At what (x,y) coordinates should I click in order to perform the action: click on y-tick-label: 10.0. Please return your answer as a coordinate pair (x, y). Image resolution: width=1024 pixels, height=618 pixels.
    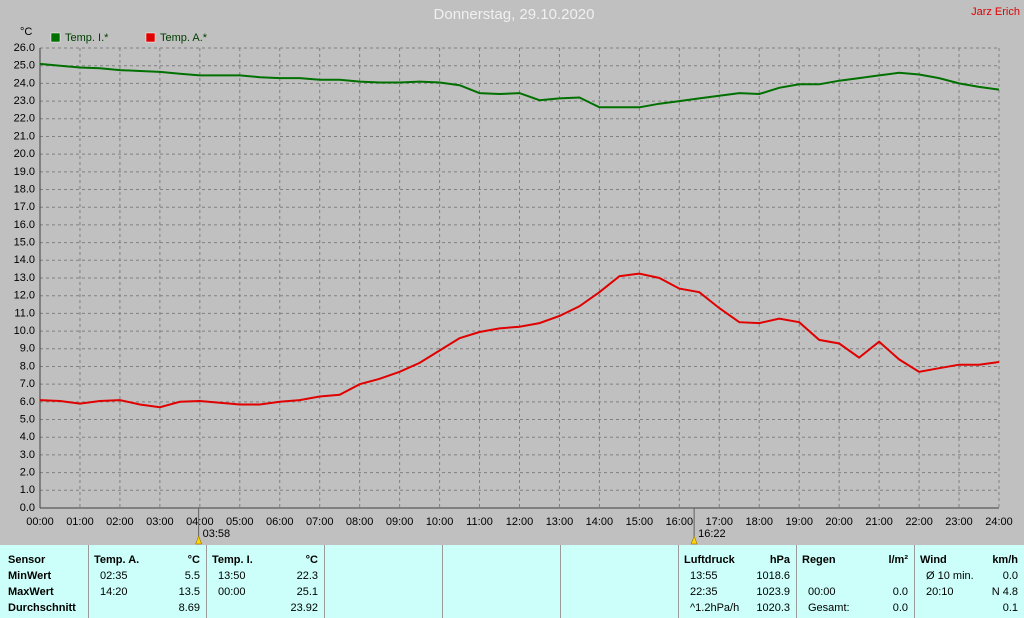
    Looking at the image, I should click on (24, 331).